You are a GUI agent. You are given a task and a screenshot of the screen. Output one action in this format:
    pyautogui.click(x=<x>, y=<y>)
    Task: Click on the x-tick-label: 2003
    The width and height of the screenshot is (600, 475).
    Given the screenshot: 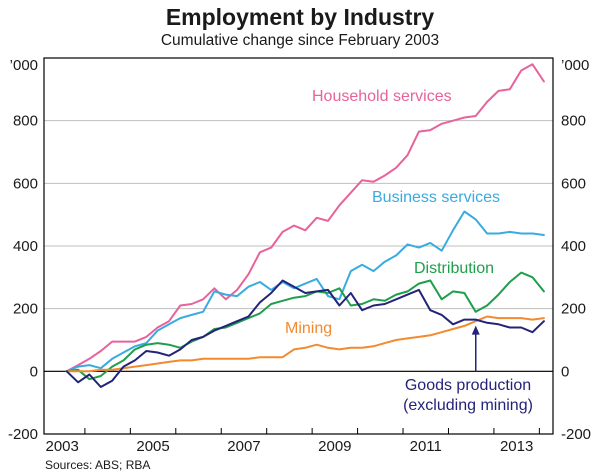 What is the action you would take?
    pyautogui.click(x=61, y=446)
    